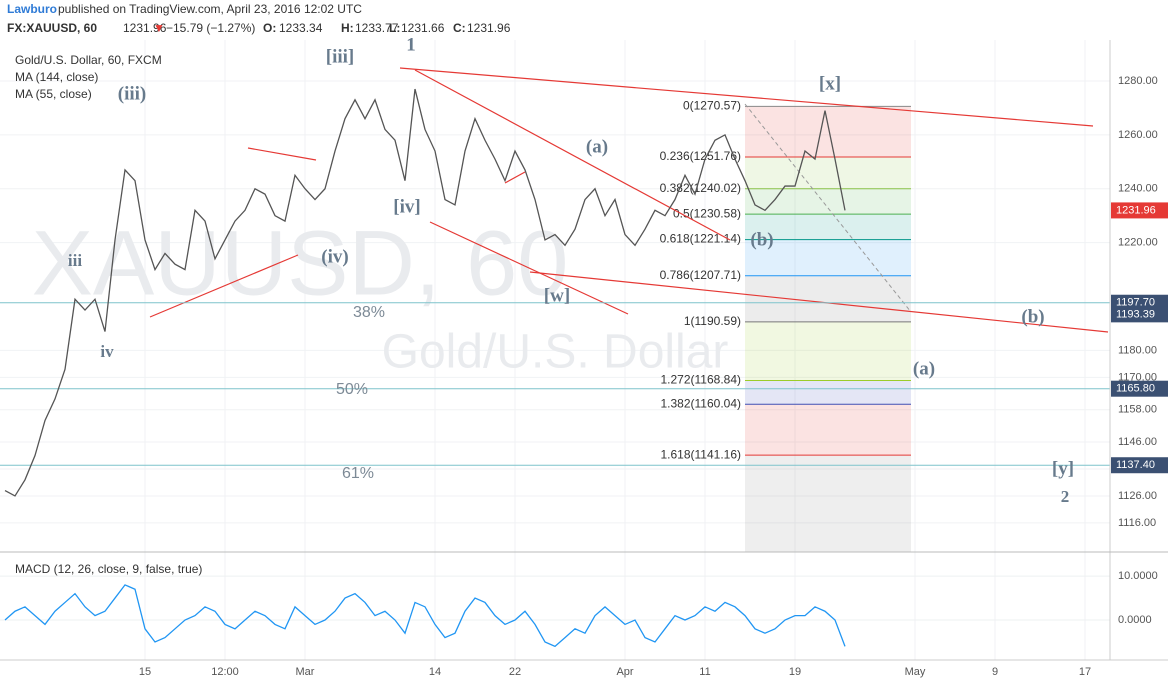  Describe the element at coordinates (107, 351) in the screenshot. I see `wave-label: iv` at that location.